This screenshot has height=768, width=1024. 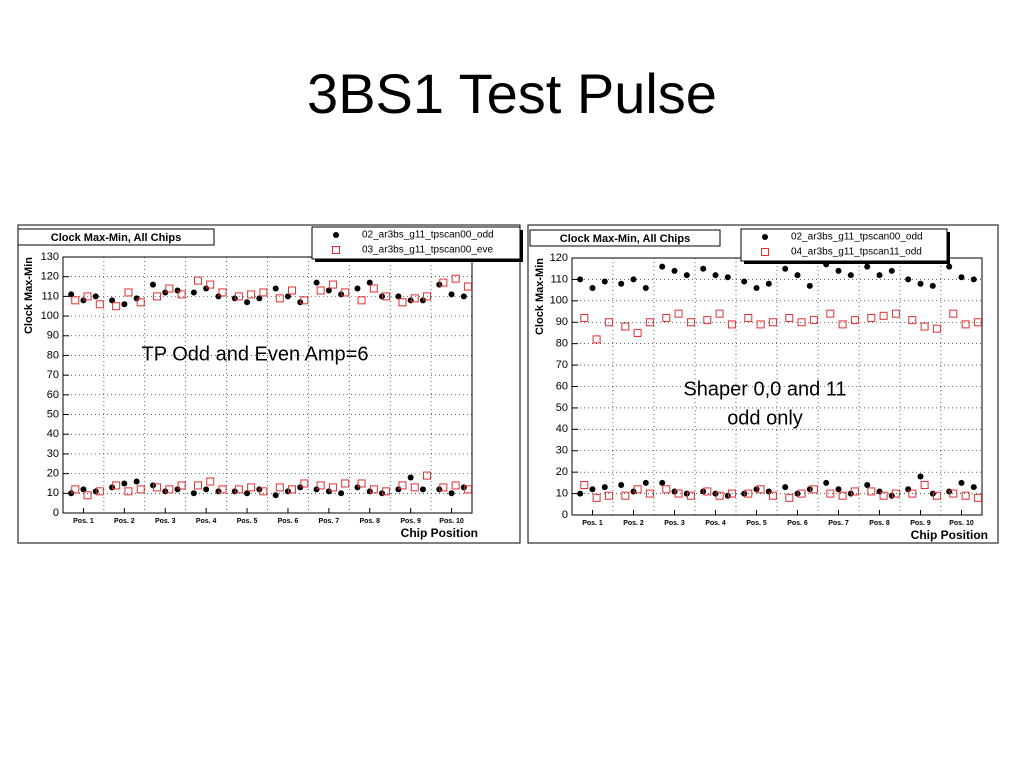 I want to click on x-tick-label: Pos. 7, so click(x=838, y=523).